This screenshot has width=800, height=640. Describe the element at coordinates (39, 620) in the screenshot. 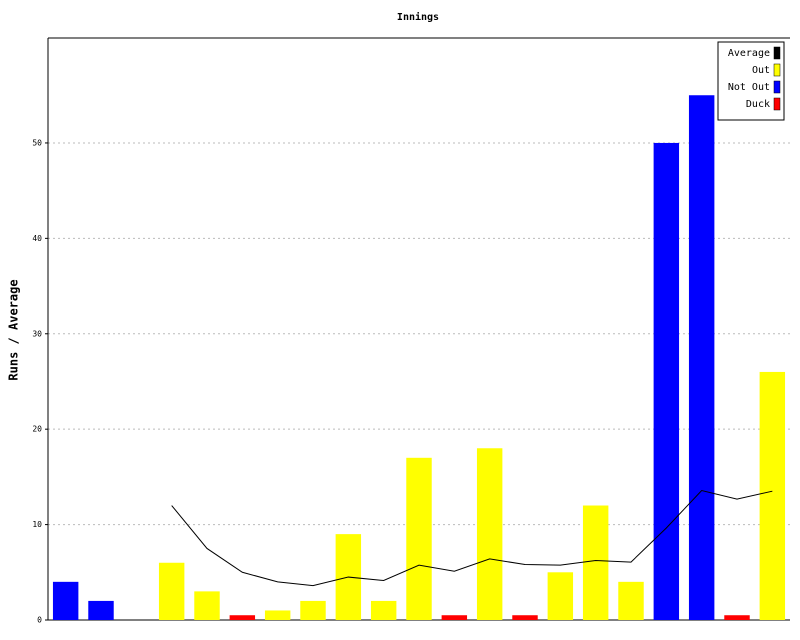

I see `y-tick-label: 0` at that location.